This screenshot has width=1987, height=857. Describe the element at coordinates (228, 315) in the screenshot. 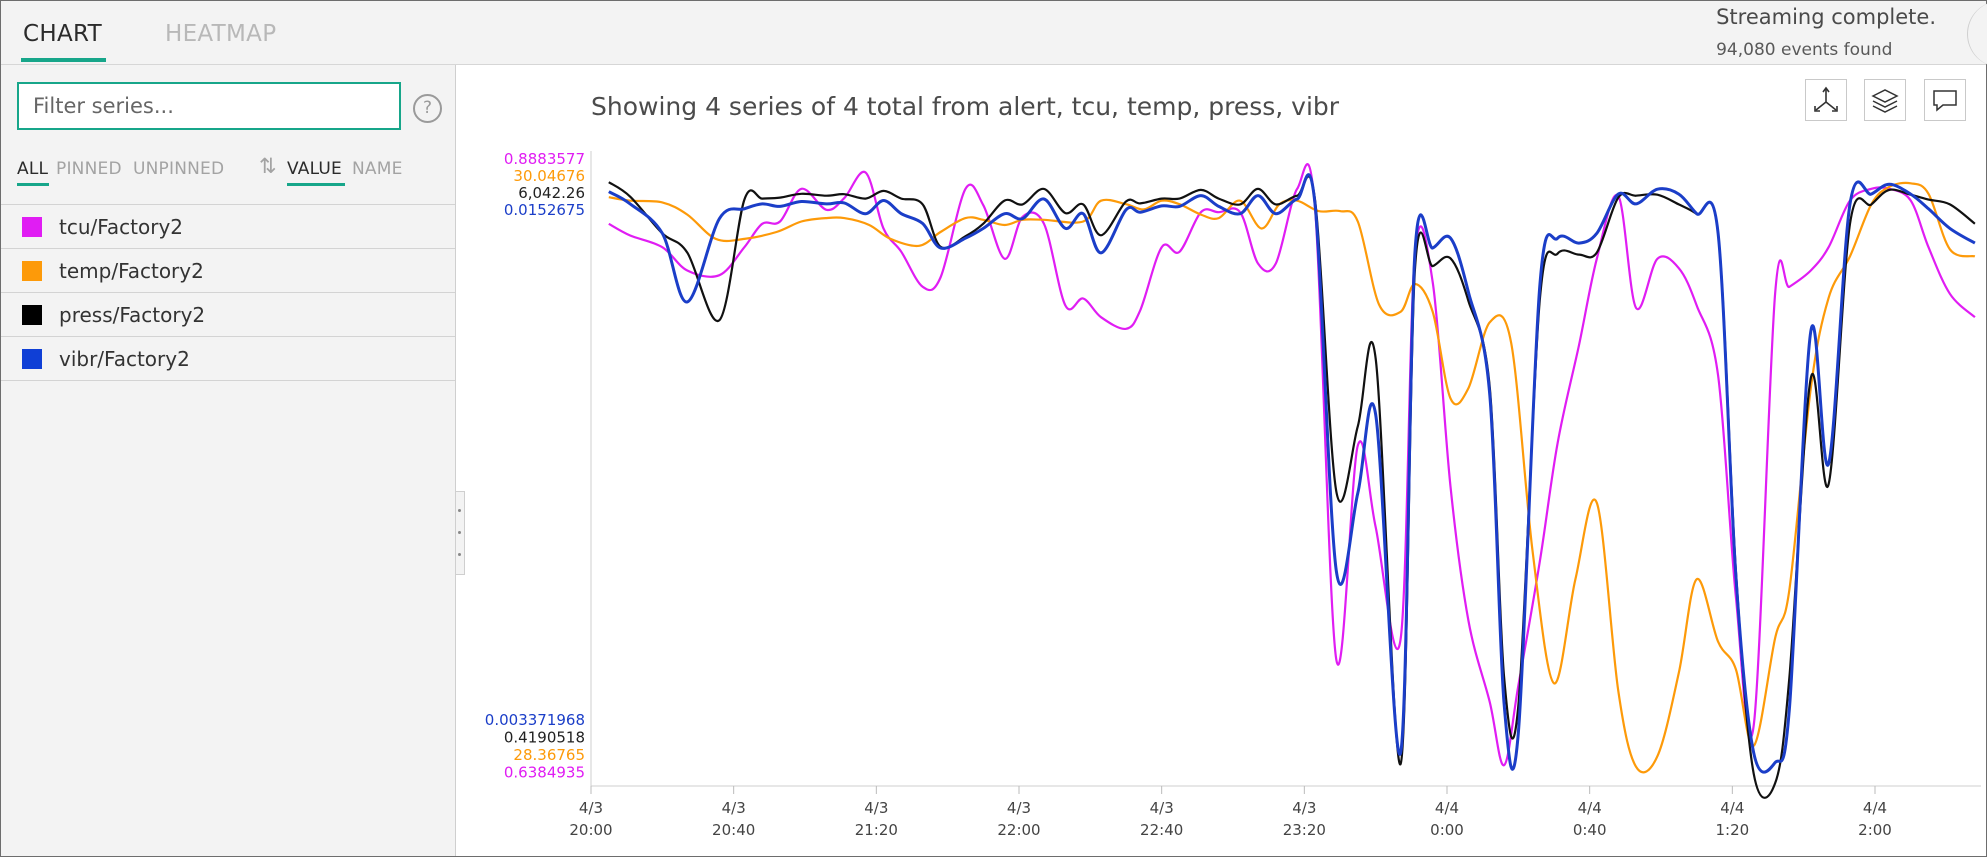

I see `series-item-press: press/Factory2` at that location.